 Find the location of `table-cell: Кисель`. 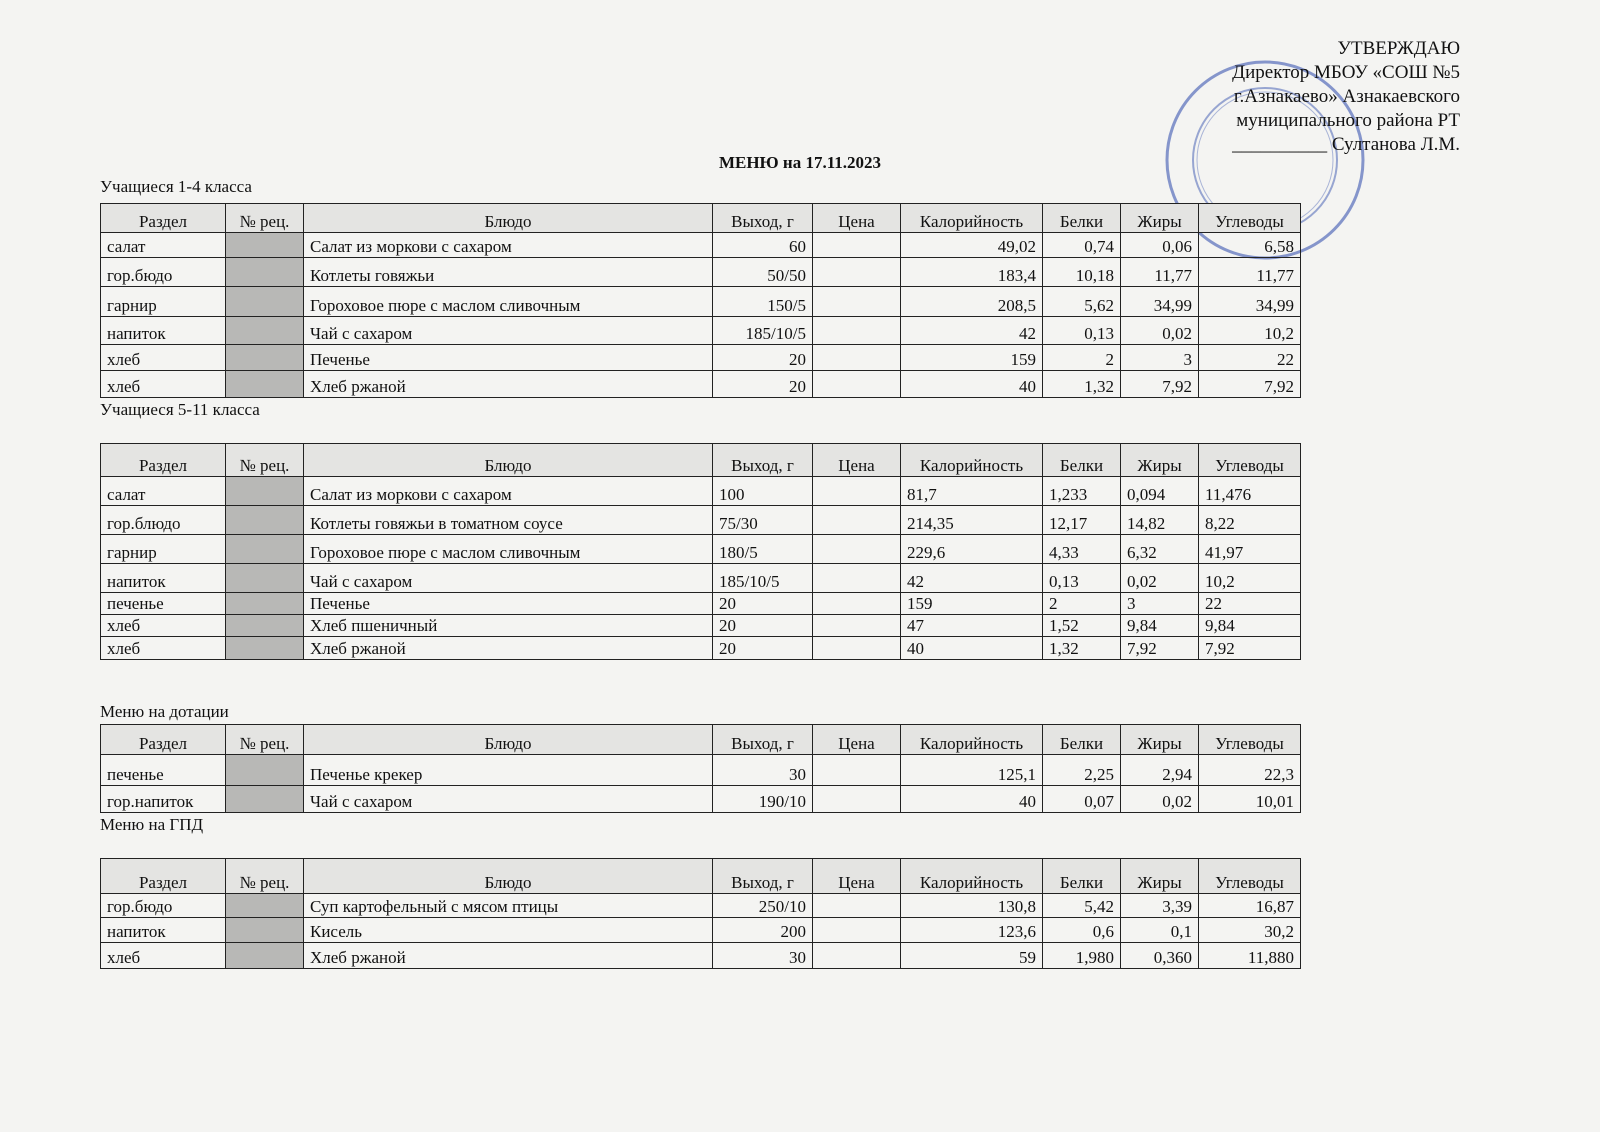

table-cell: Кисель is located at coordinates (508, 930).